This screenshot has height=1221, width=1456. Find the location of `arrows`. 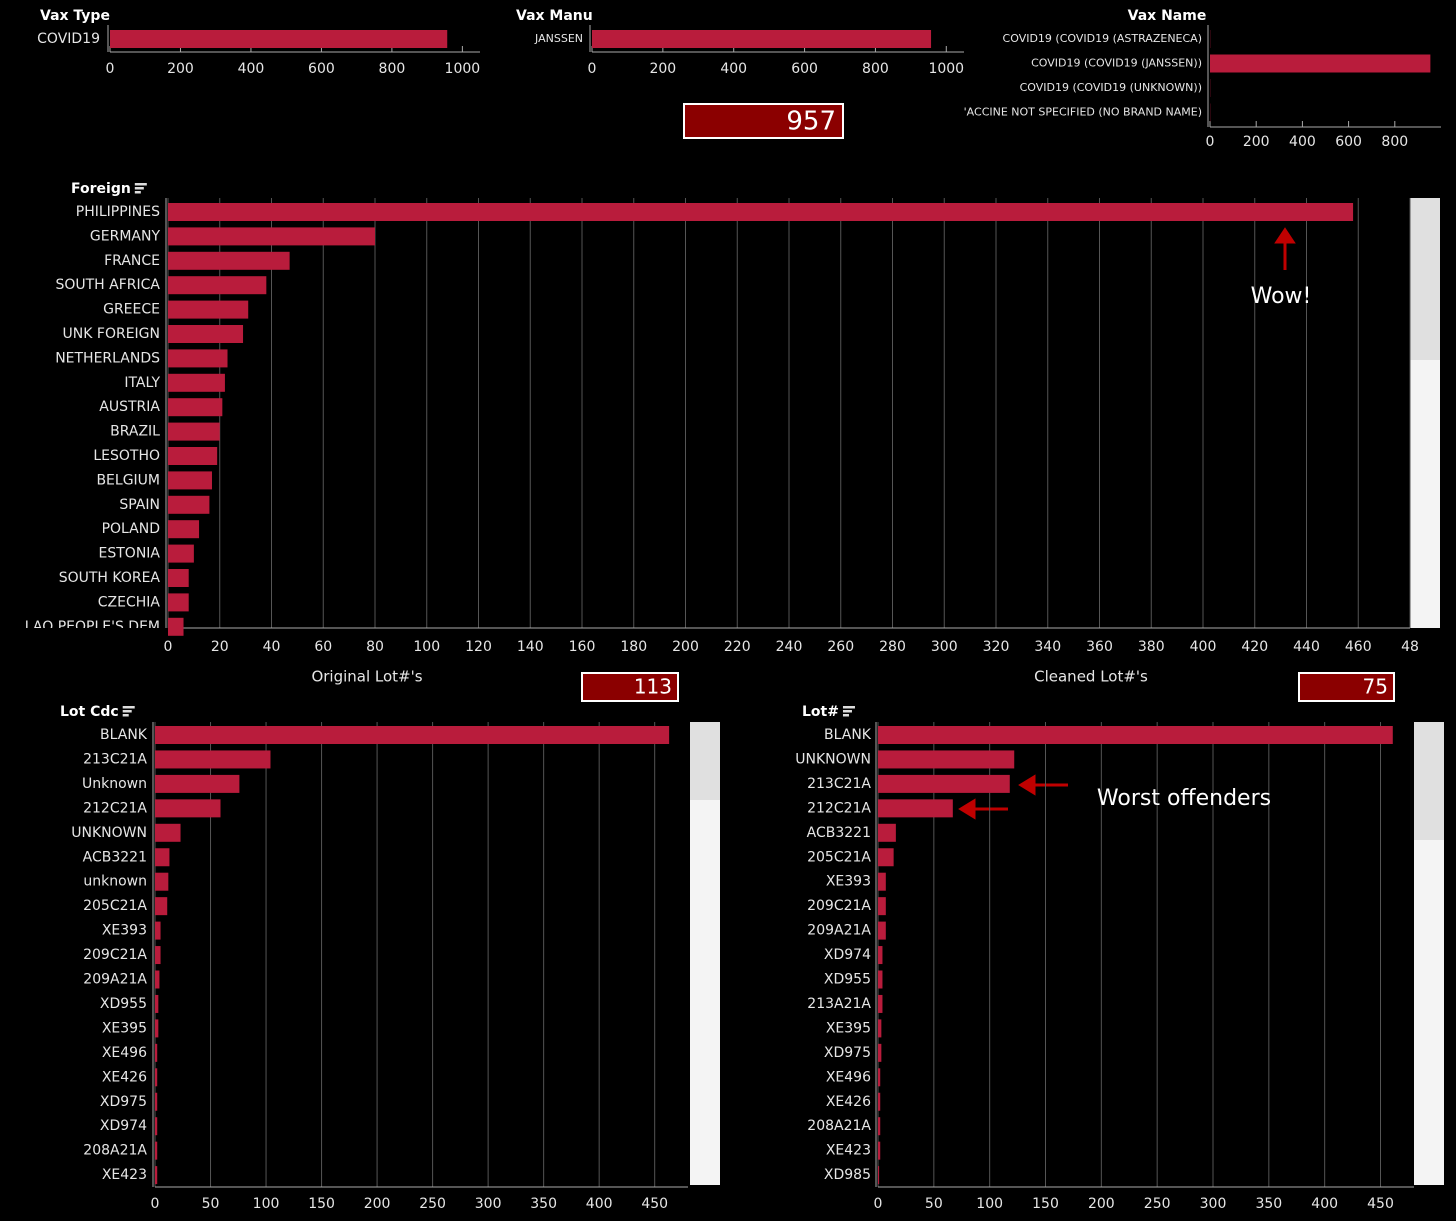

arrows is located at coordinates (1127, 523).